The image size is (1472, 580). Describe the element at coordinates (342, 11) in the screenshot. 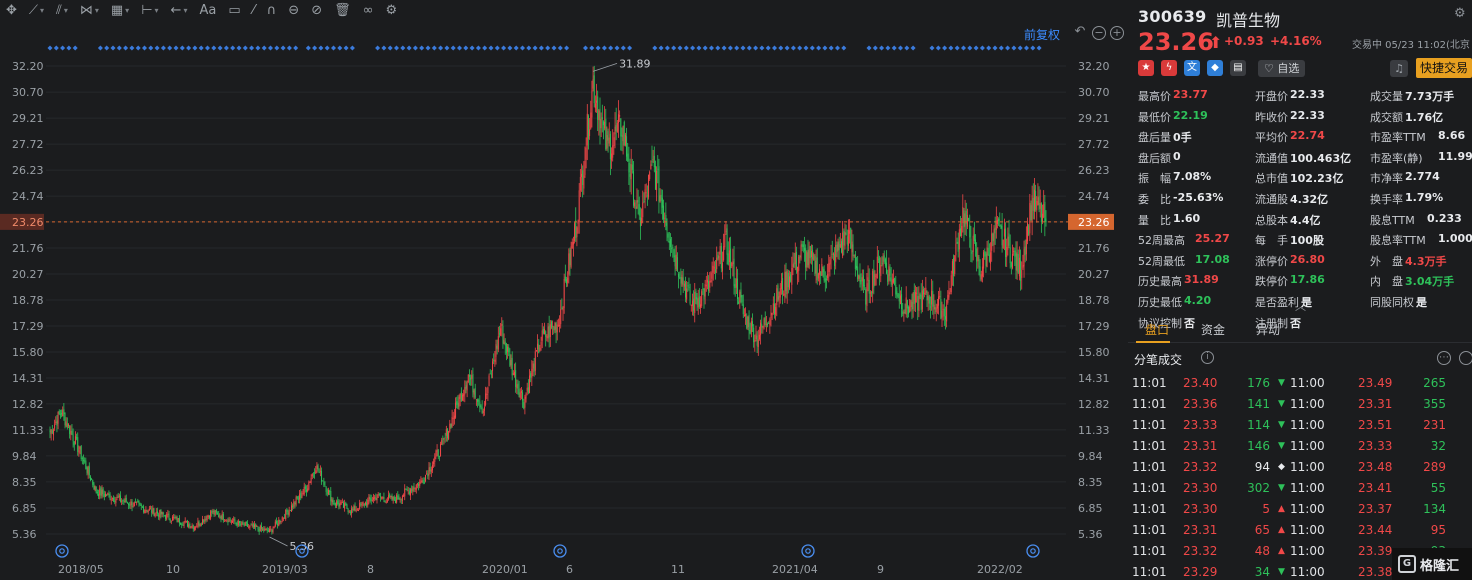

I see `trash-icon: 🗑` at that location.